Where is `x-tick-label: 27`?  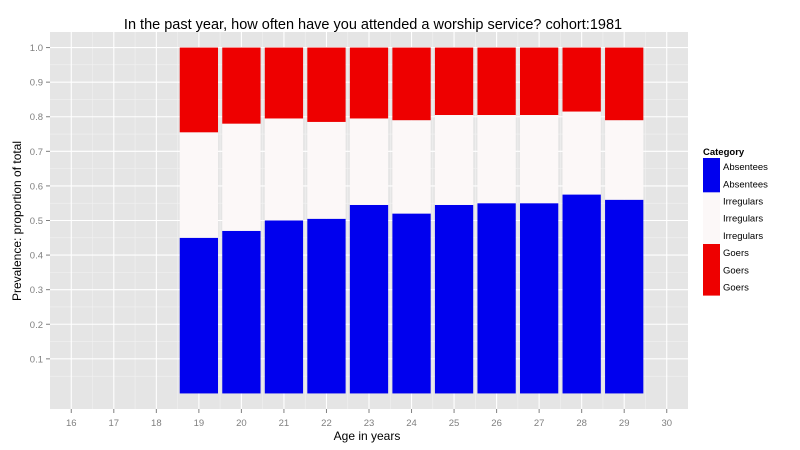
x-tick-label: 27 is located at coordinates (539, 423).